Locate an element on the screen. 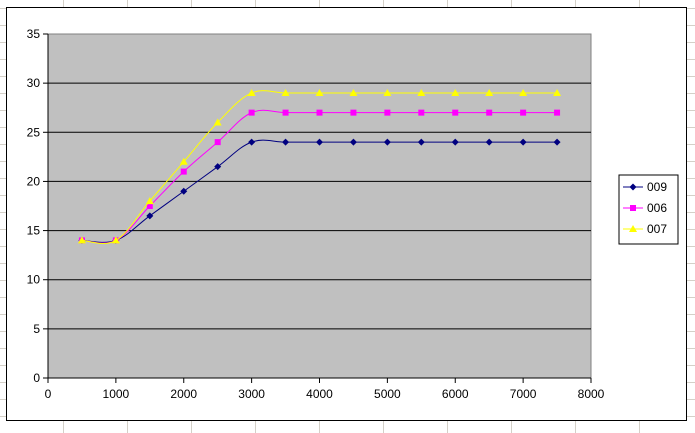 This screenshot has height=433, width=695. x-tick-label: 6000 is located at coordinates (455, 394).